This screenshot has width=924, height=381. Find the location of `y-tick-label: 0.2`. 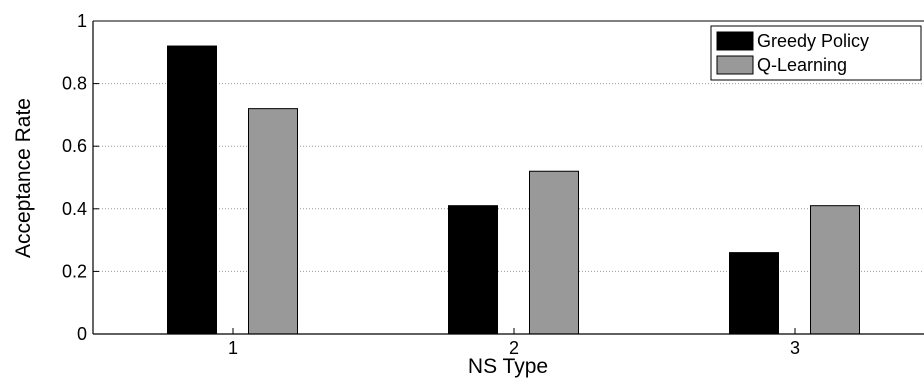

y-tick-label: 0.2 is located at coordinates (74, 271).